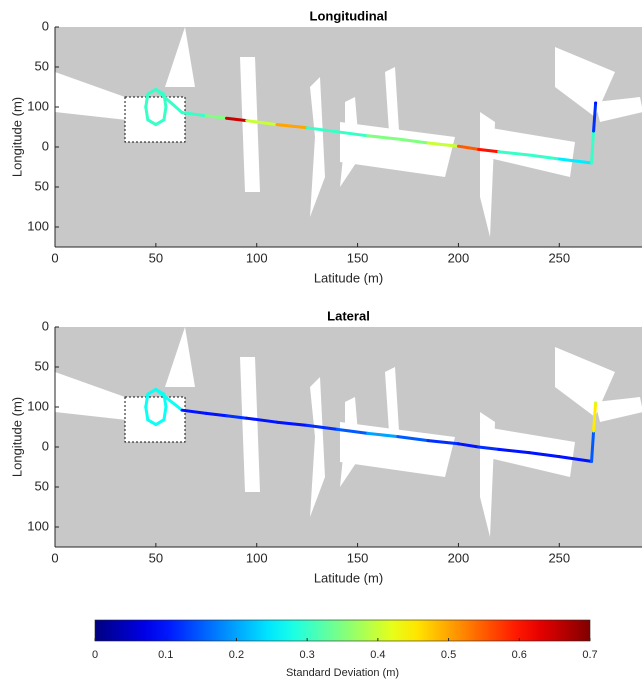 This screenshot has width=643, height=682. Describe the element at coordinates (342, 630) in the screenshot. I see `colorbar-scale` at that location.